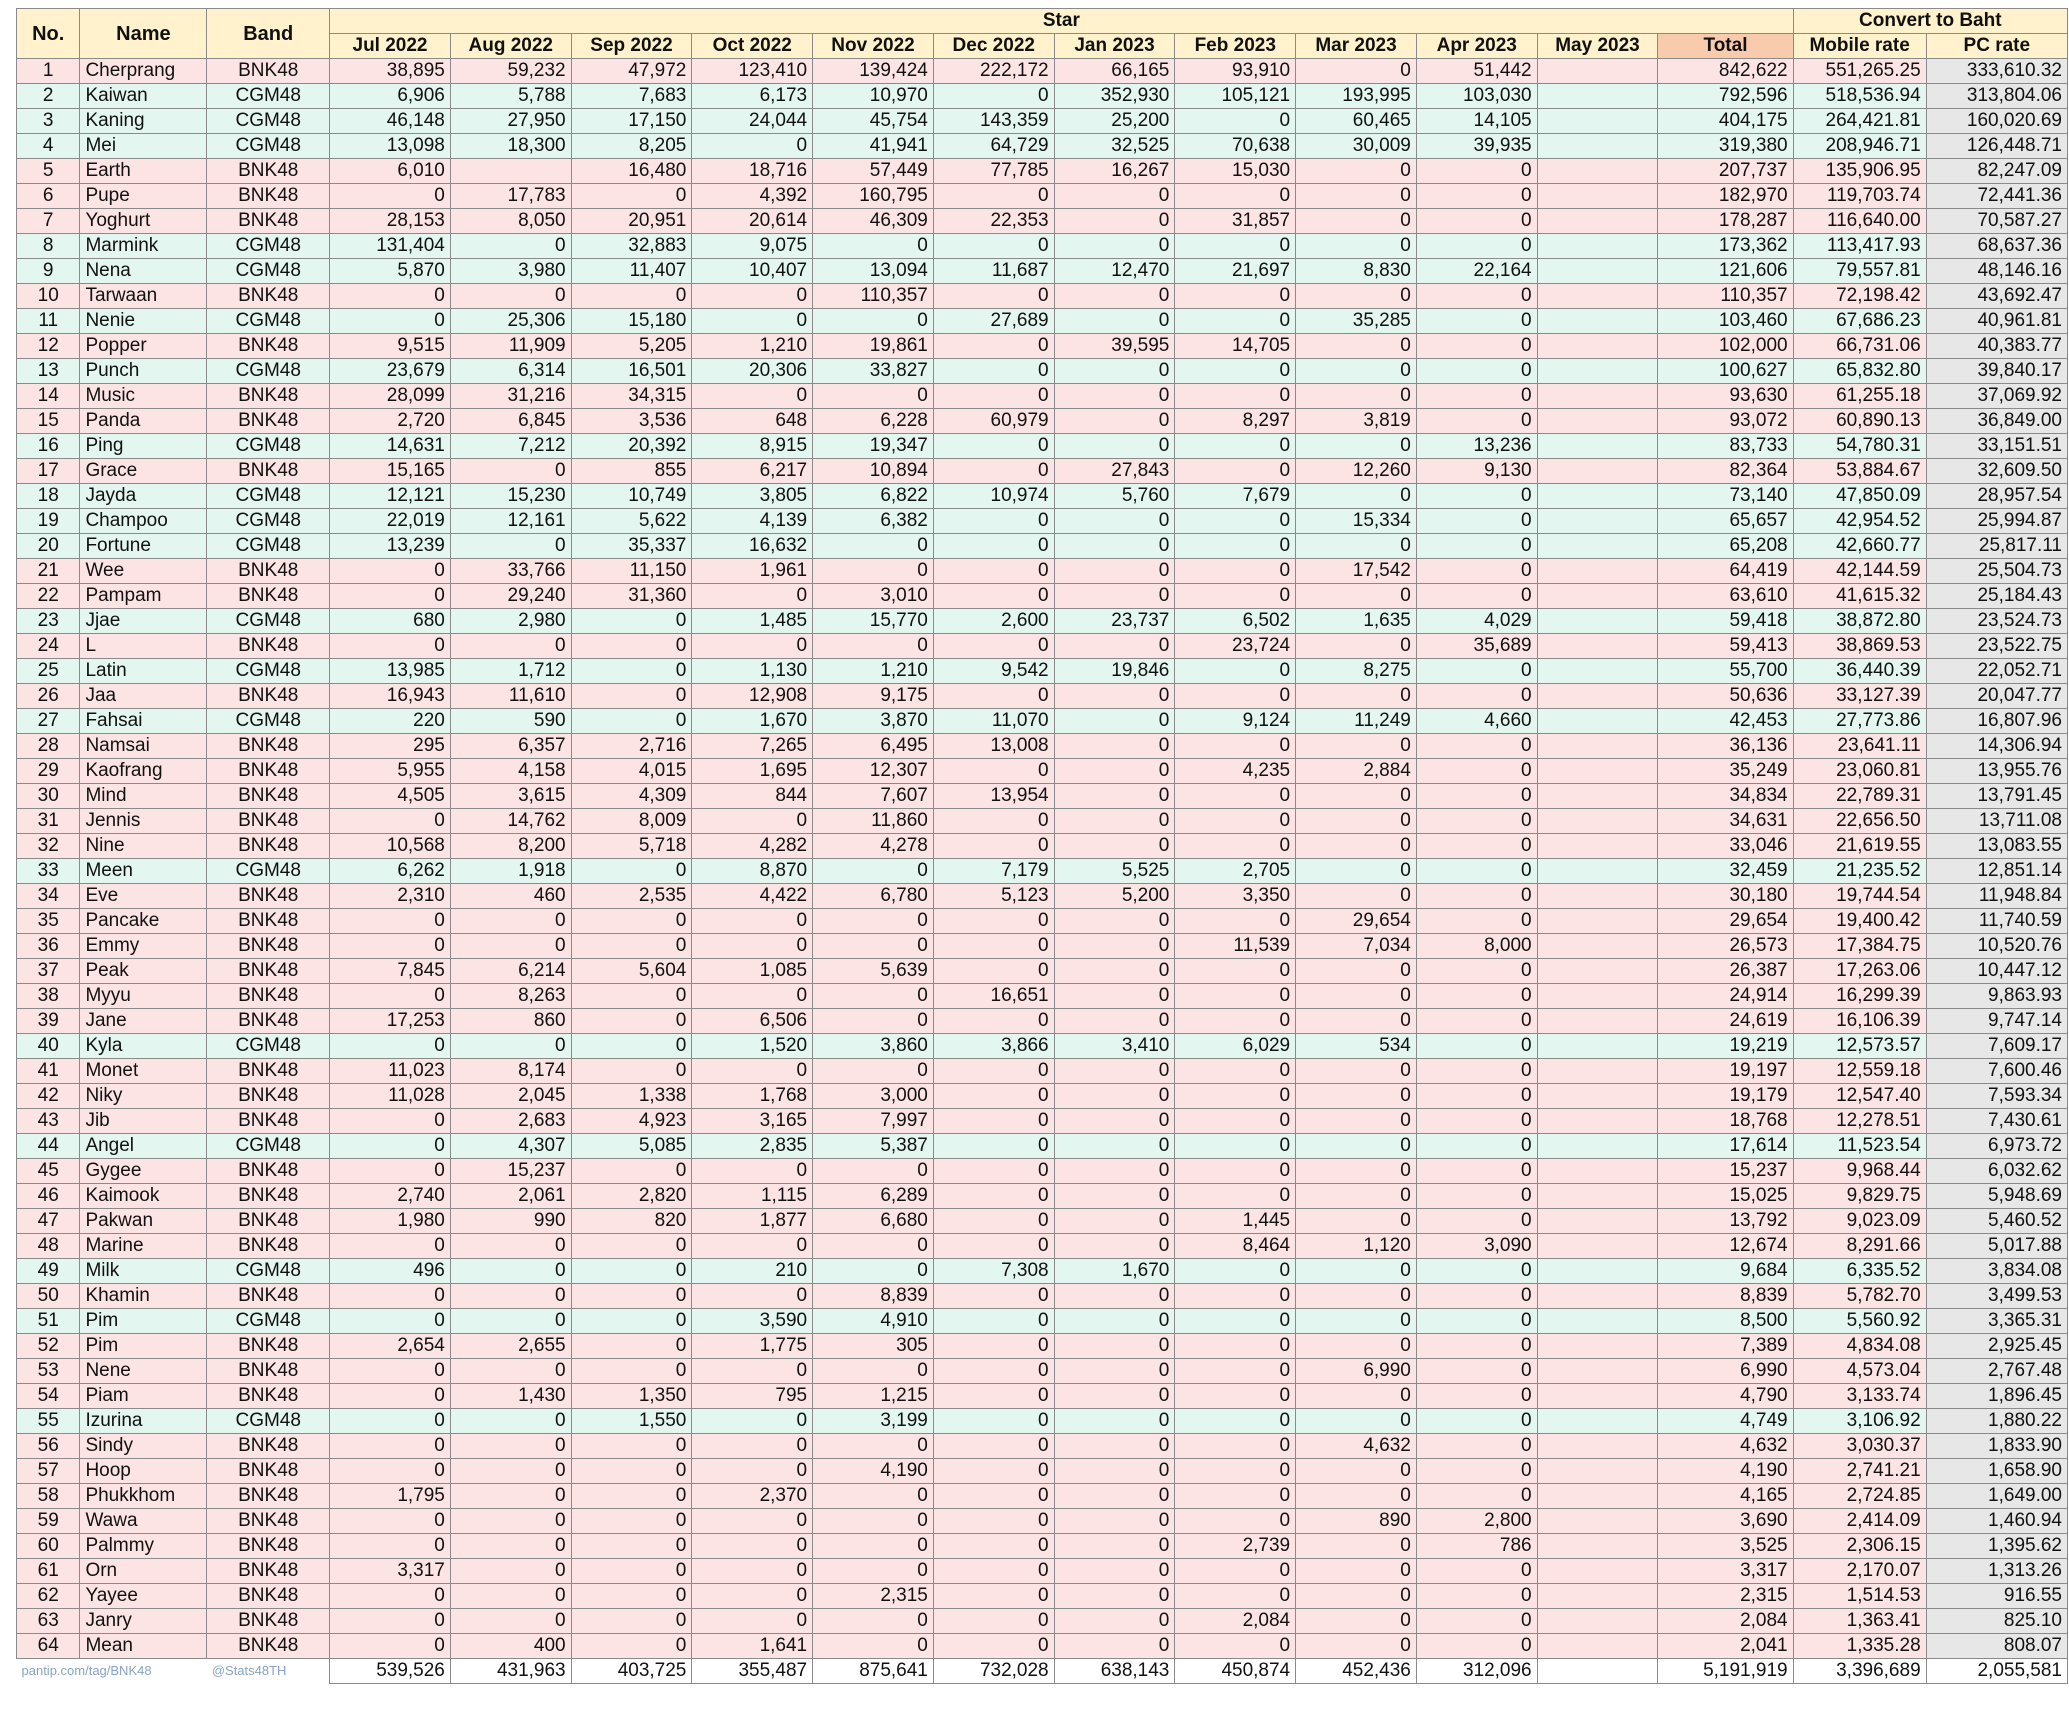 The image size is (2069, 1716). What do you see at coordinates (1725, 221) in the screenshot?
I see `total-value: 178,287` at bounding box center [1725, 221].